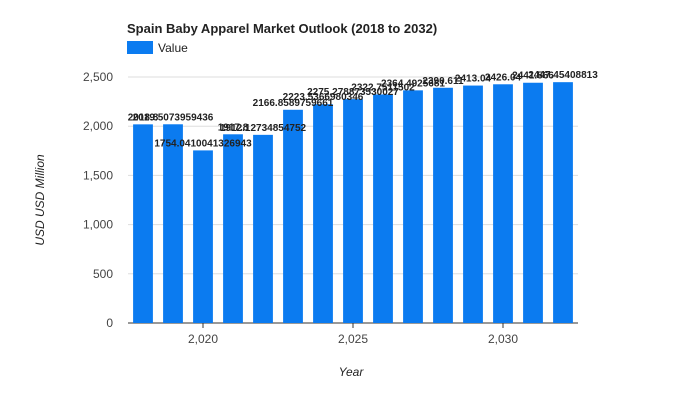  Describe the element at coordinates (353, 339) in the screenshot. I see `x-tick-label: 2,025` at that location.